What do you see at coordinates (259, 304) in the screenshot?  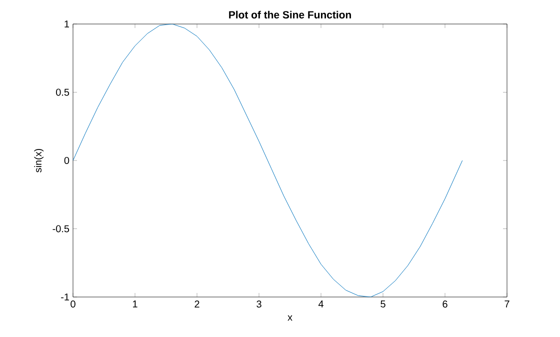 I see `x-tick-label: 3` at bounding box center [259, 304].